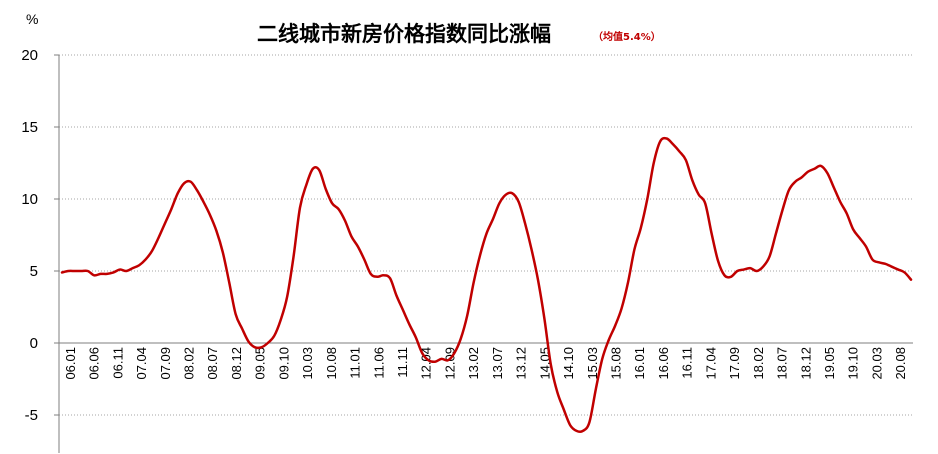  Describe the element at coordinates (615, 363) in the screenshot. I see `x-tick-label: 15.08` at that location.